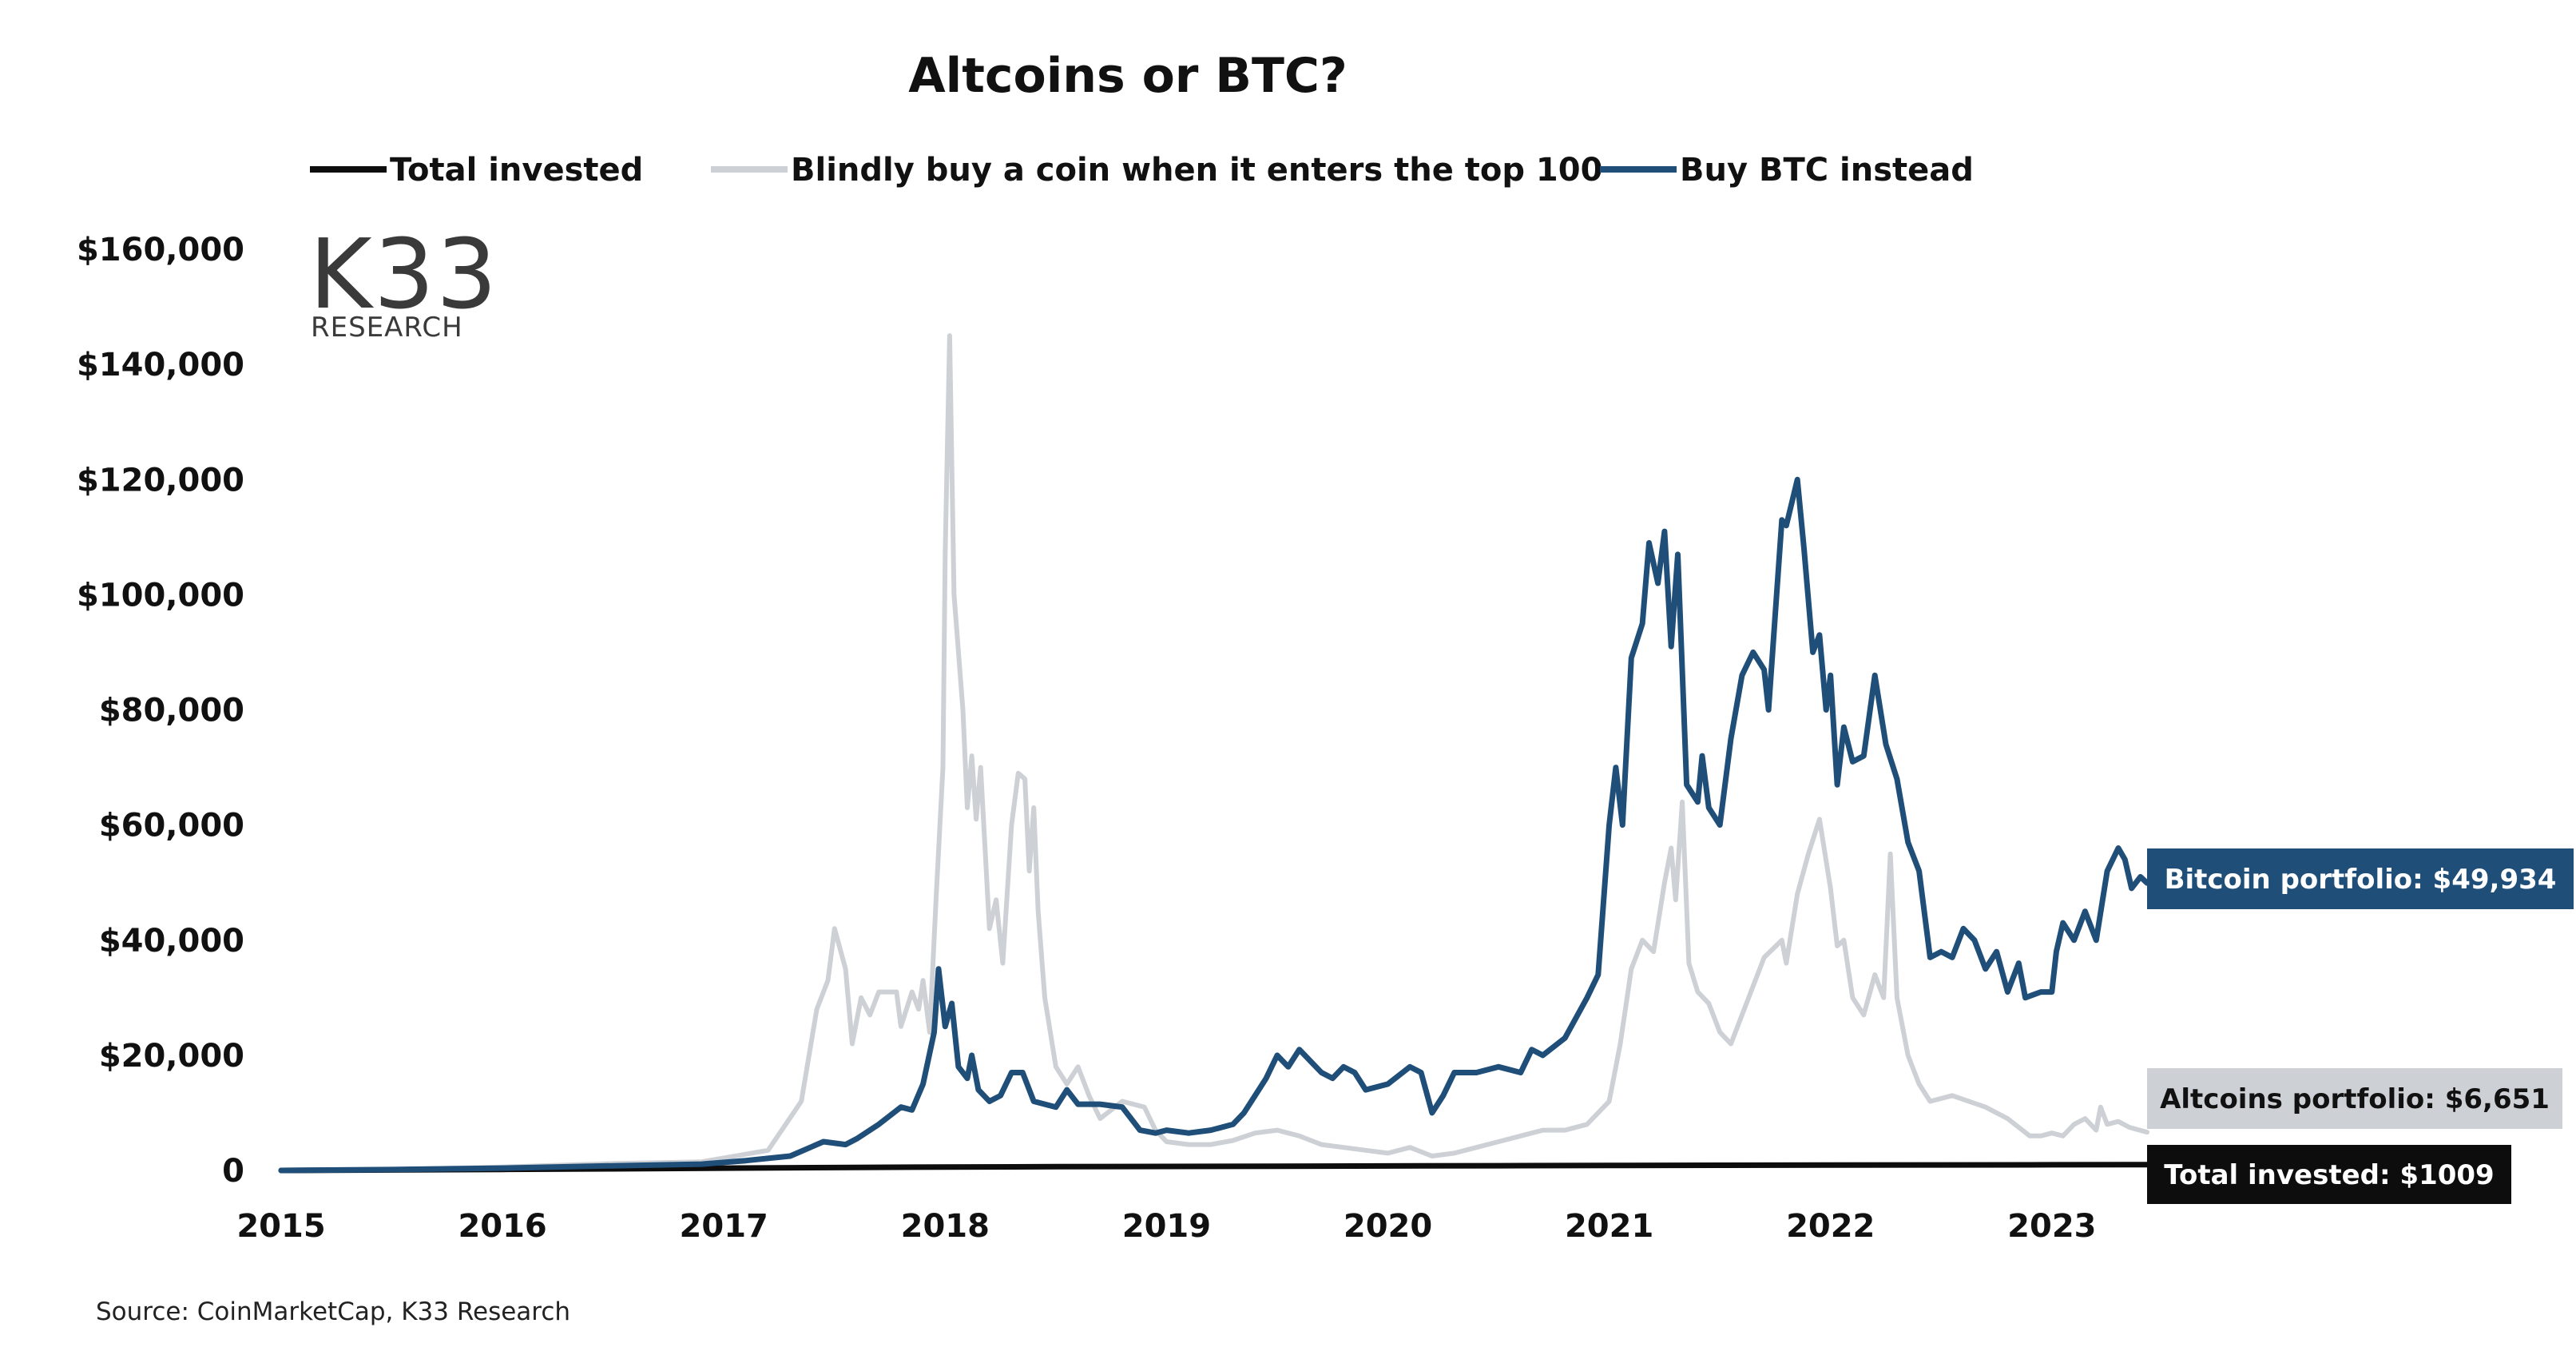 This screenshot has width=2576, height=1351. What do you see at coordinates (1827, 171) in the screenshot?
I see `legend-label: Buy BTC instead` at bounding box center [1827, 171].